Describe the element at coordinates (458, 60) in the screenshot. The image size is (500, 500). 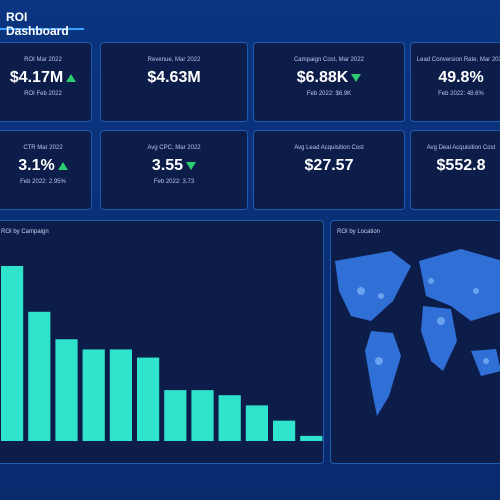
I see `kpi-label: Lead Conversion Rate, Mar 2022` at that location.